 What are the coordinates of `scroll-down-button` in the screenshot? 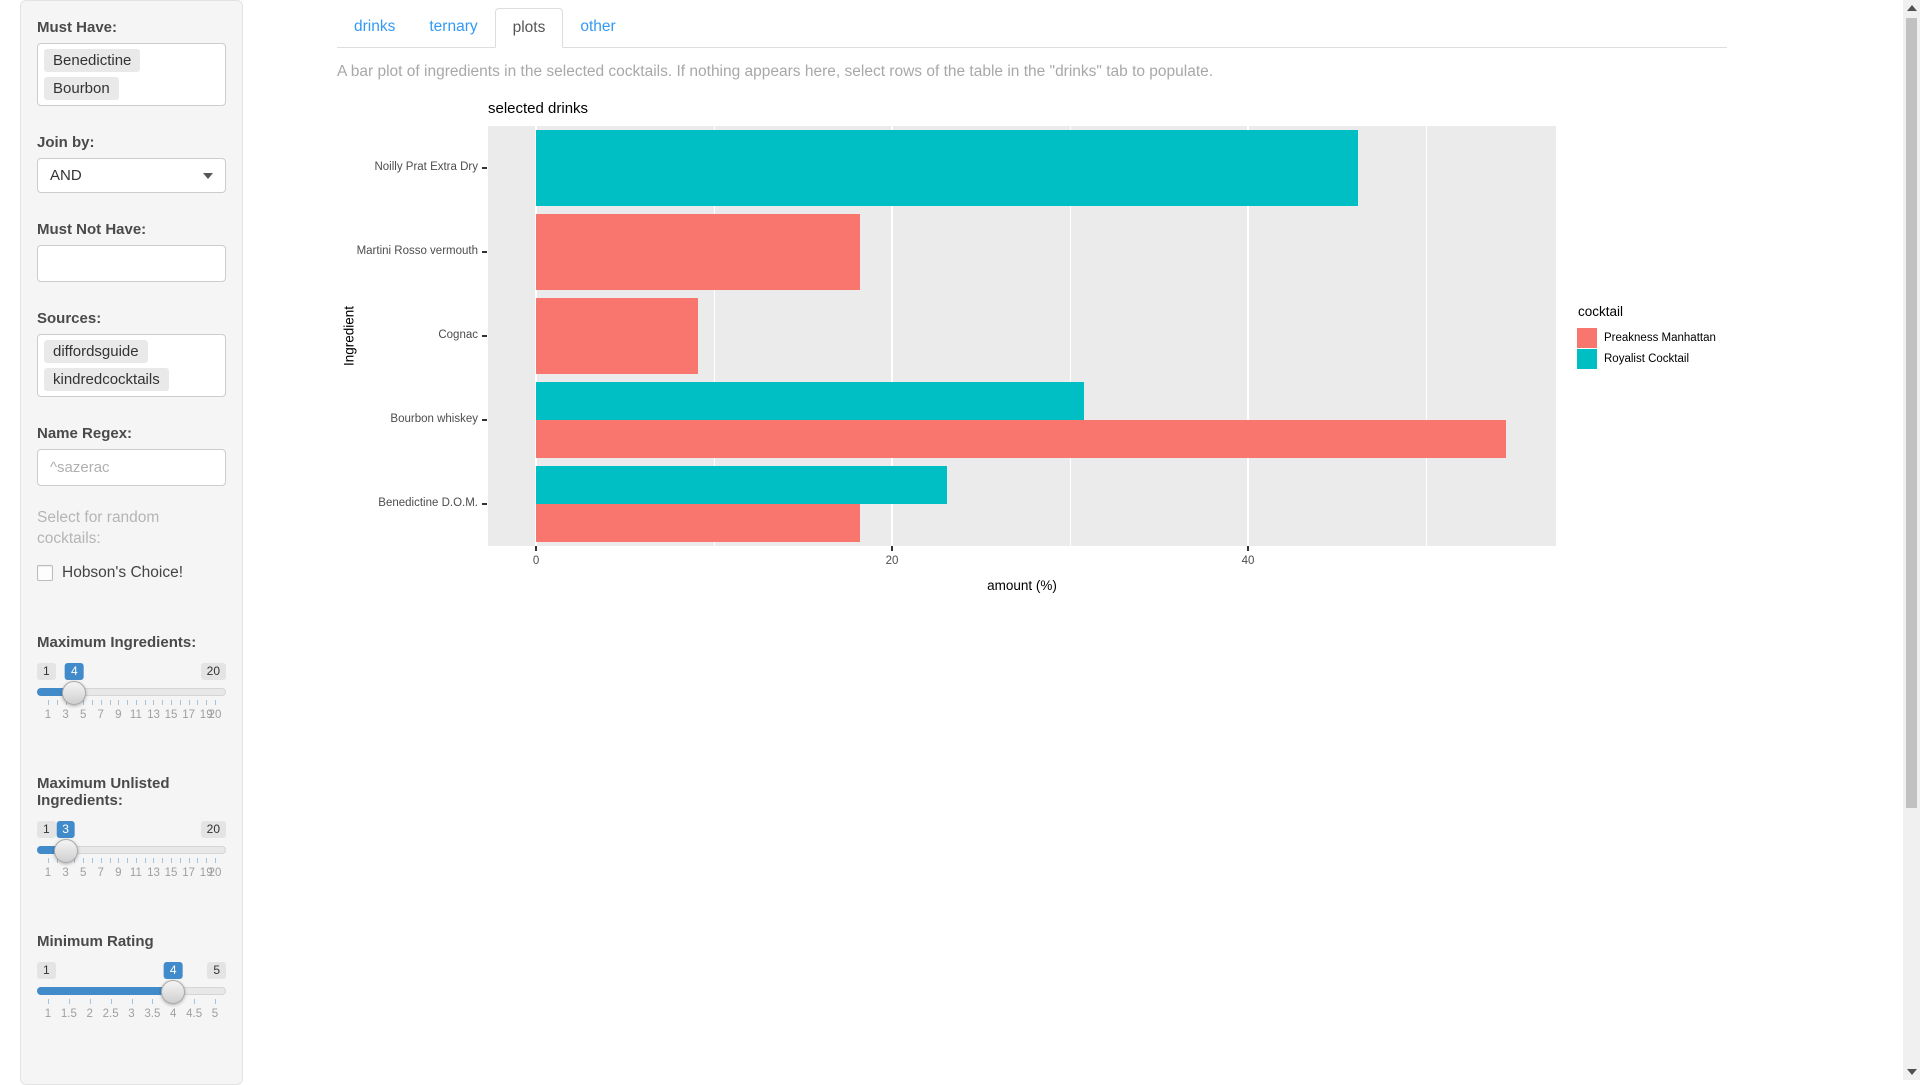 It's located at (1911, 1072).